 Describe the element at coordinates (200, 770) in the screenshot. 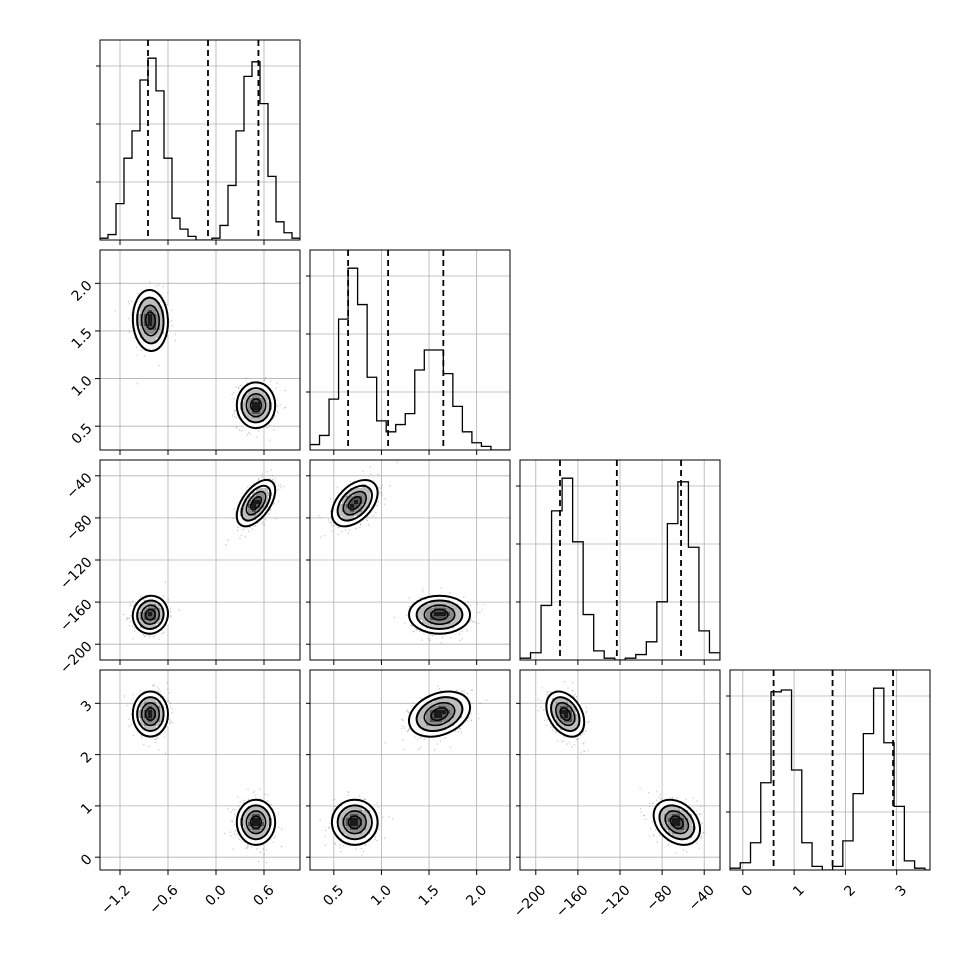

I see `panel-frame` at that location.